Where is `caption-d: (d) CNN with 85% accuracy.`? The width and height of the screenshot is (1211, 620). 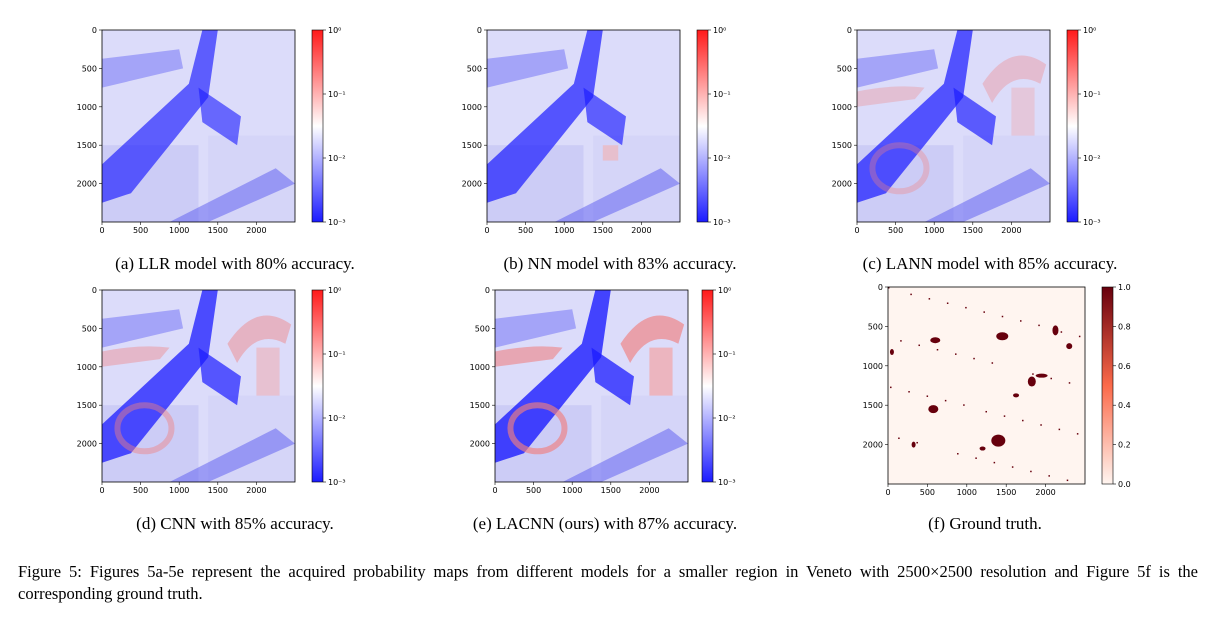 caption-d: (d) CNN with 85% accuracy. is located at coordinates (235, 523).